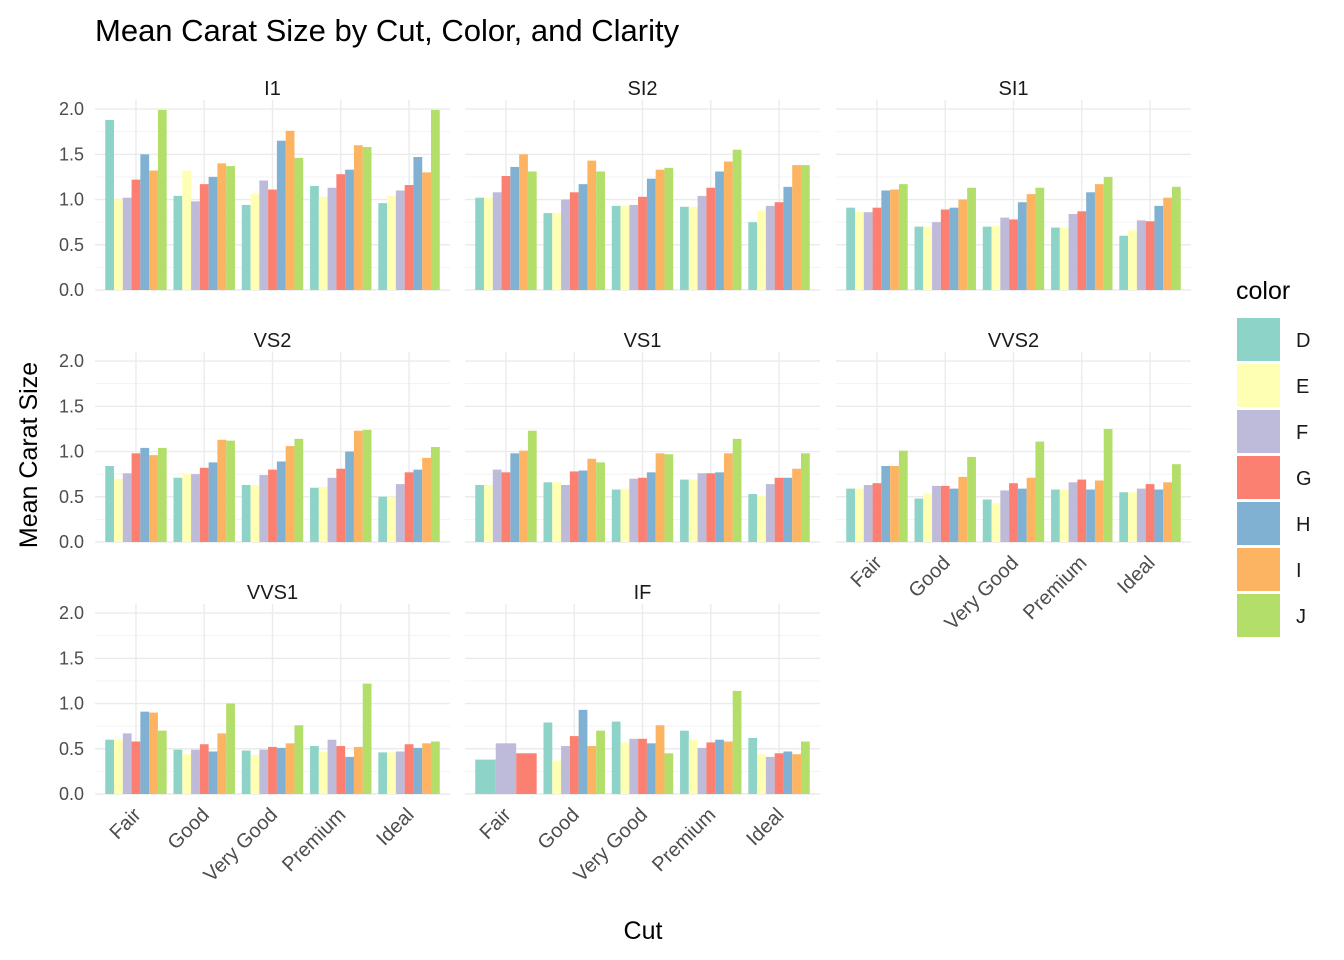 The image size is (1344, 960). Describe the element at coordinates (693, 766) in the screenshot. I see `bar-IF-Premium-E` at that location.